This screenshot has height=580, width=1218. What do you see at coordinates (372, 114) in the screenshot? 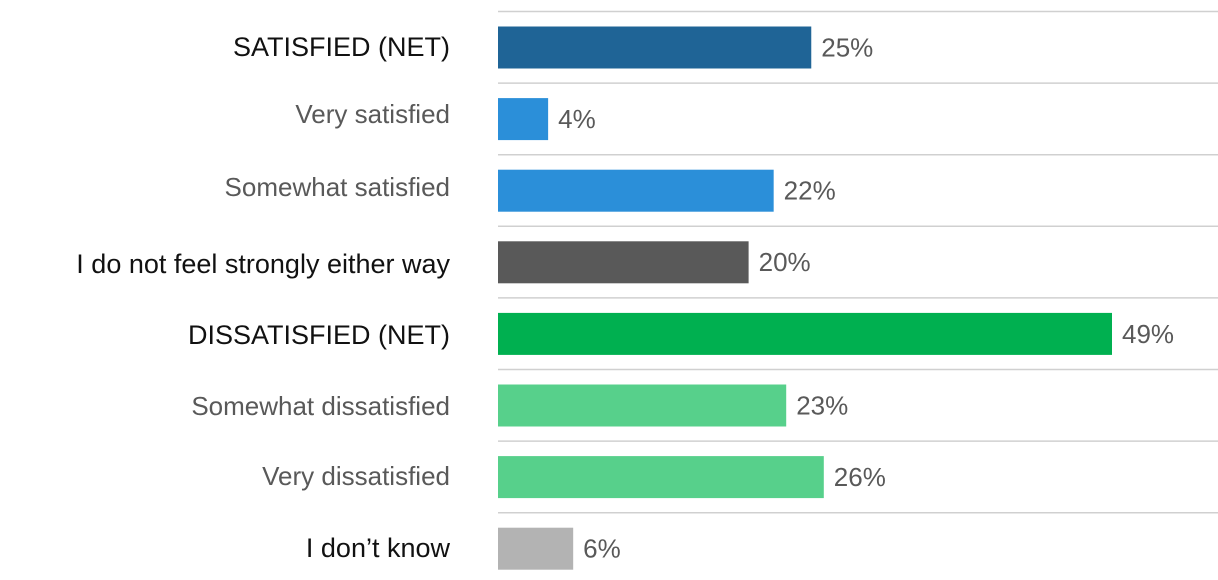
I see `category-label: Very satisfied` at bounding box center [372, 114].